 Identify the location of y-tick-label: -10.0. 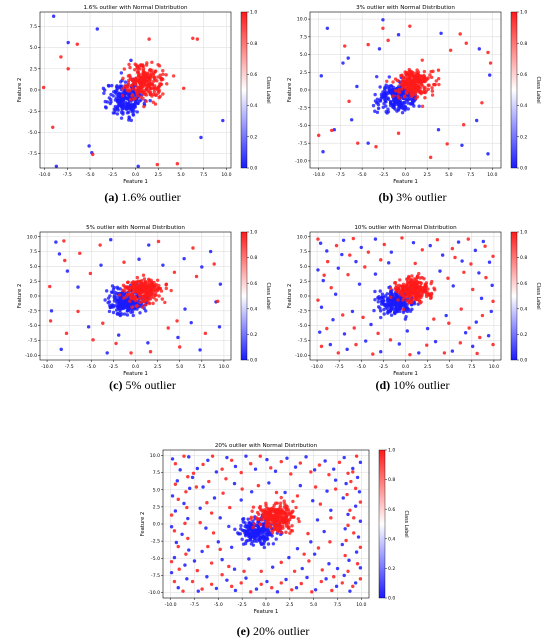
(301, 162).